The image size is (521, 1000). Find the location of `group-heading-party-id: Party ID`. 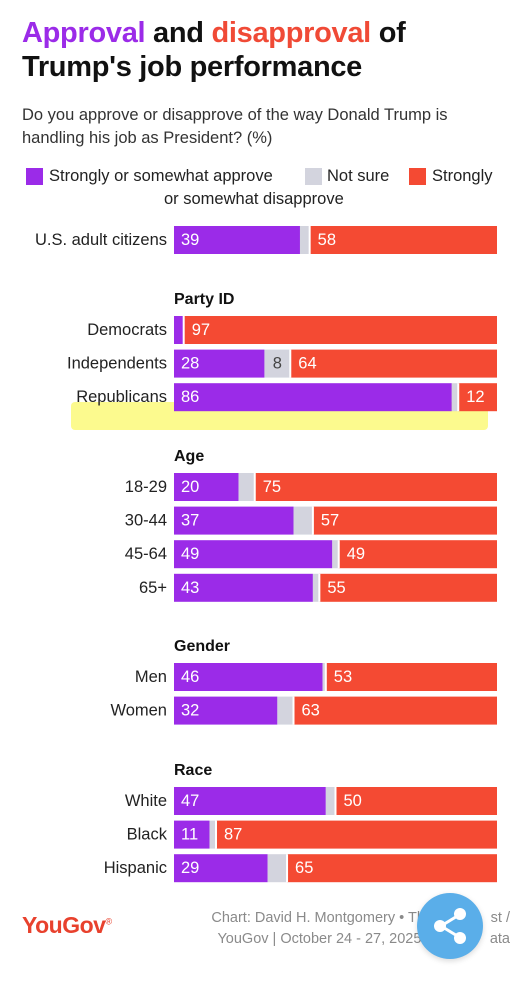

group-heading-party-id: Party ID is located at coordinates (204, 299).